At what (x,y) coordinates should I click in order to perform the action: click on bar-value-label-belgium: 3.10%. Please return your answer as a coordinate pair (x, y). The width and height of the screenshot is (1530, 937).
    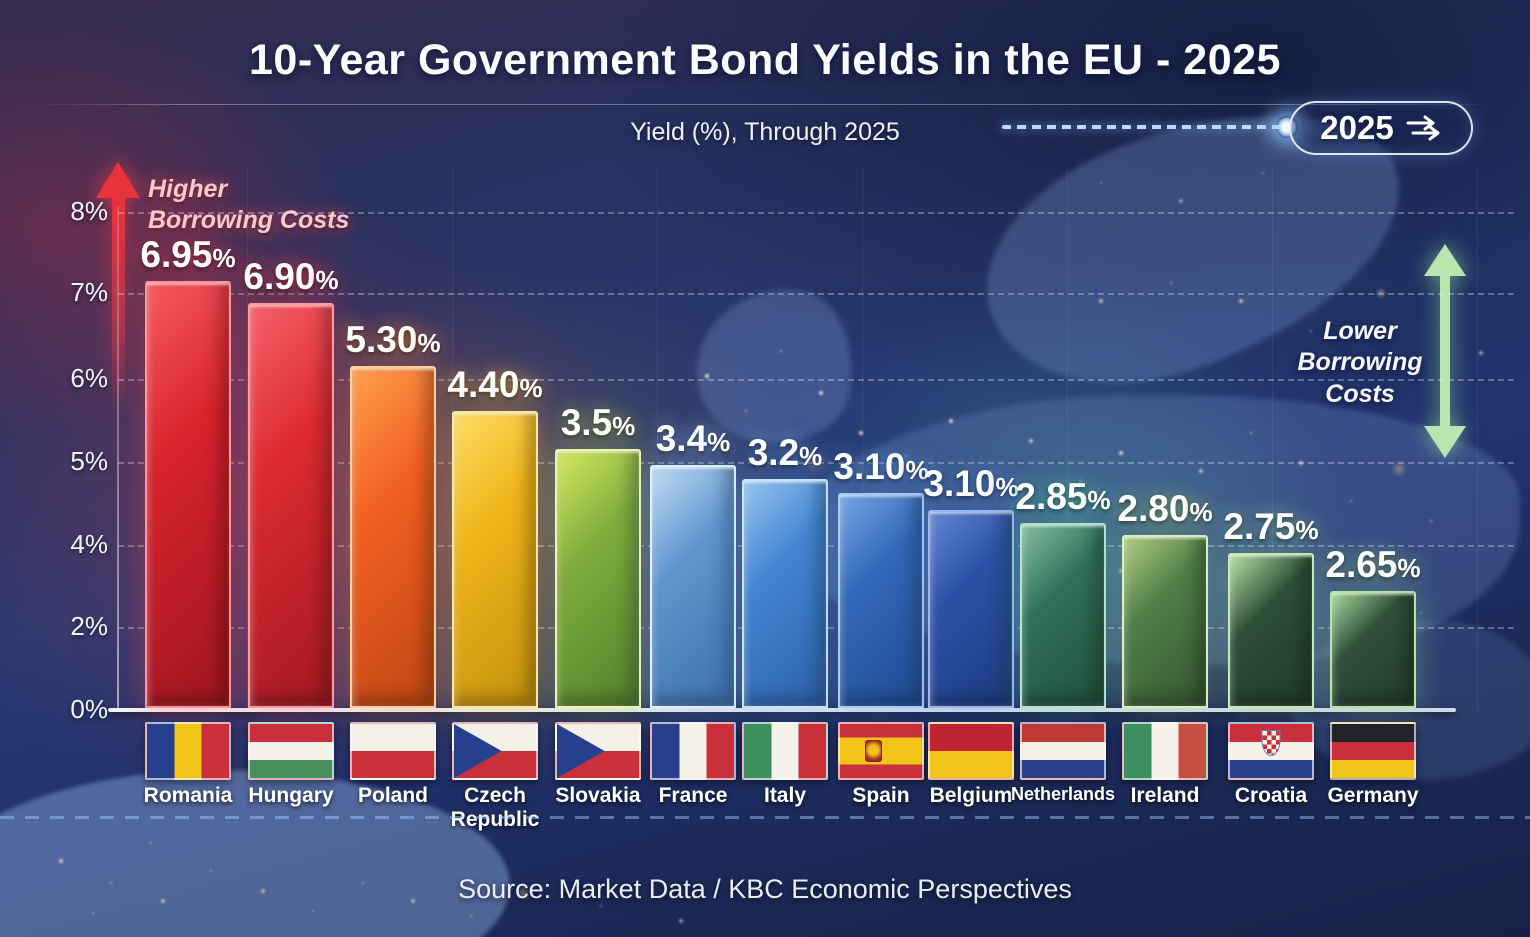
    Looking at the image, I should click on (970, 483).